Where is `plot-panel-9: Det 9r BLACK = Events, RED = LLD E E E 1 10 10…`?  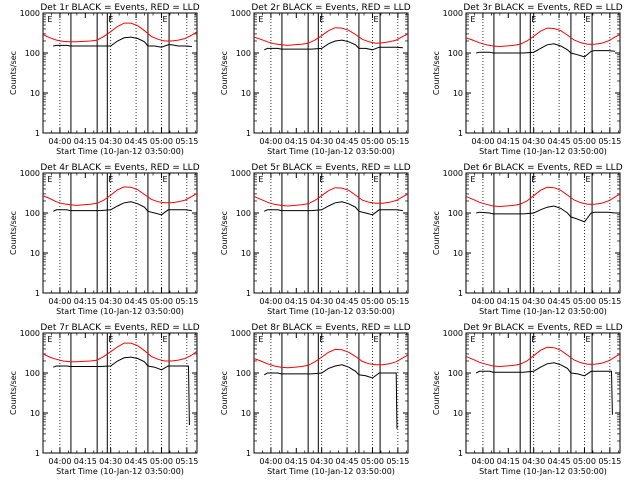
plot-panel-9: Det 9r BLACK = Events, RED = LLD E E E 1 10 10… is located at coordinates (527, 399).